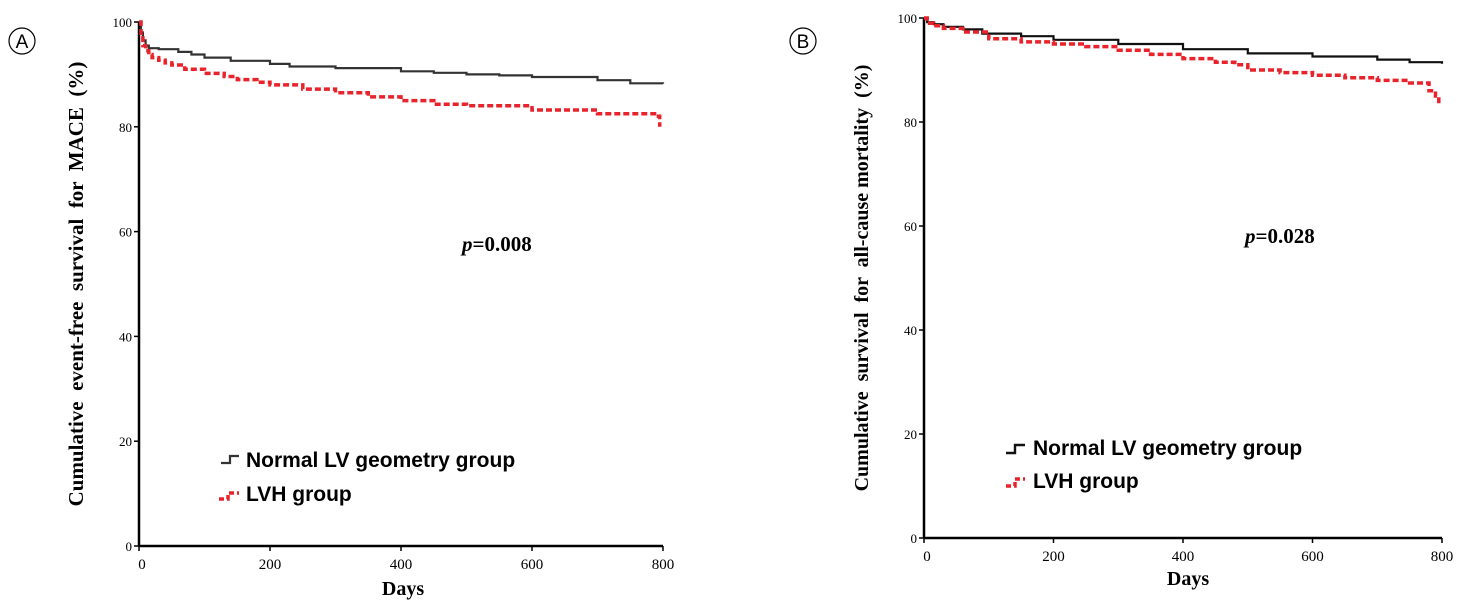 The width and height of the screenshot is (1475, 607). I want to click on legend-a-normal-swatch, so click(230, 459).